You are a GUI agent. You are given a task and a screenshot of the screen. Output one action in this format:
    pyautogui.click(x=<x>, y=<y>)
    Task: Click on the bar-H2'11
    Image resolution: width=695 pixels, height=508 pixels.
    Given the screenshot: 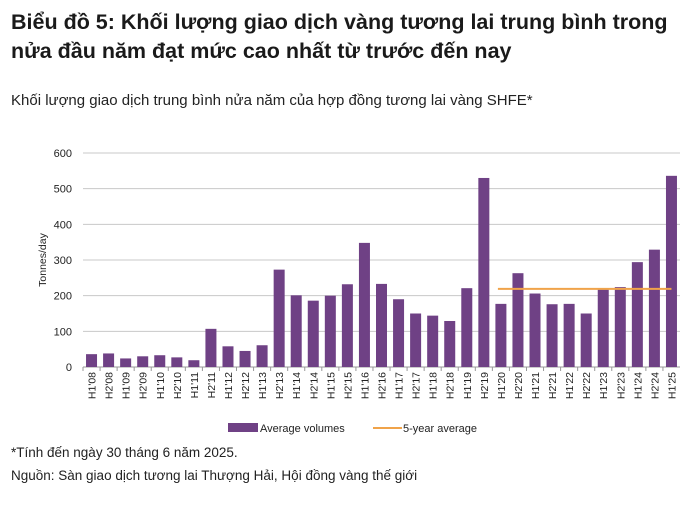 What is the action you would take?
    pyautogui.click(x=211, y=347)
    